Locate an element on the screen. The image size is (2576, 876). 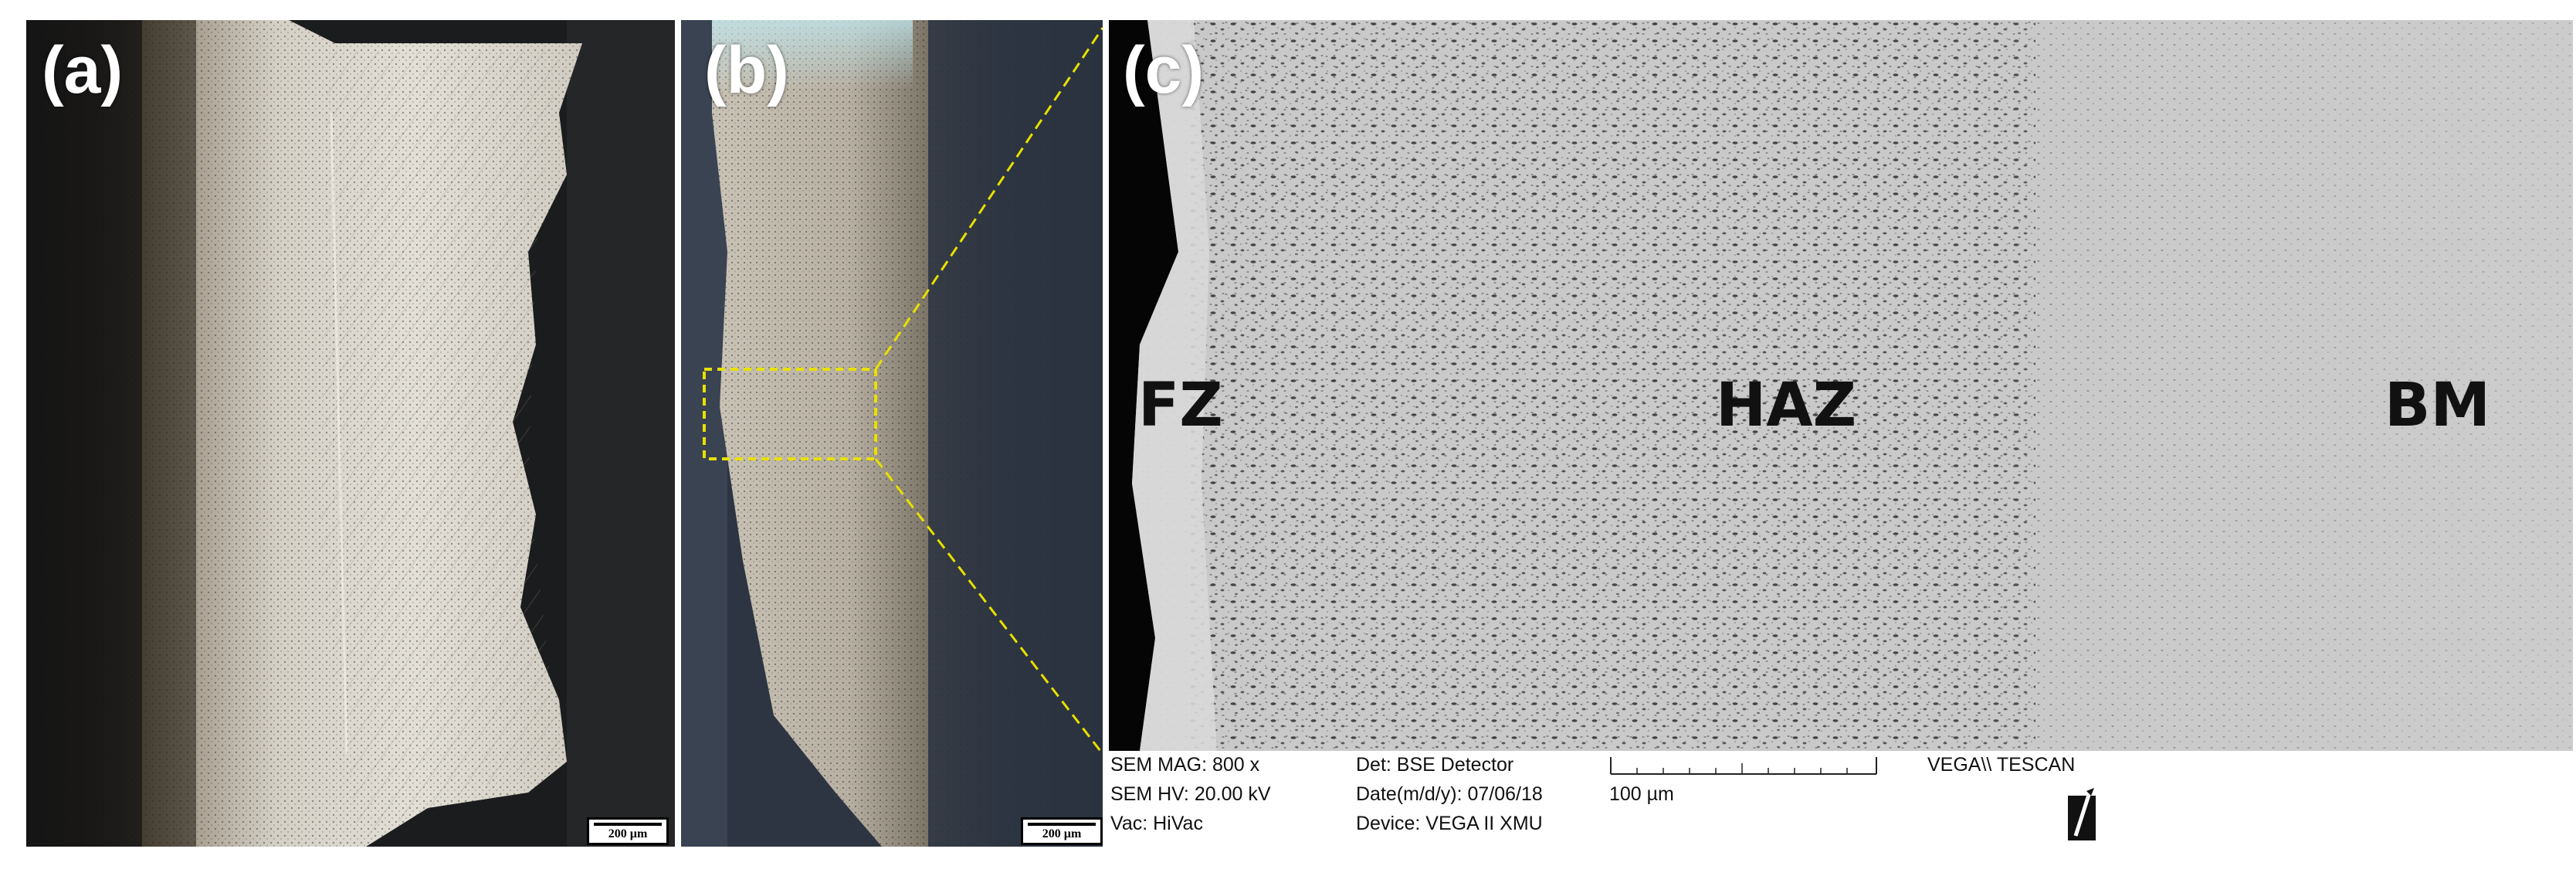
sem-hv: SEM HV: 20.00 kV is located at coordinates (1190, 794).